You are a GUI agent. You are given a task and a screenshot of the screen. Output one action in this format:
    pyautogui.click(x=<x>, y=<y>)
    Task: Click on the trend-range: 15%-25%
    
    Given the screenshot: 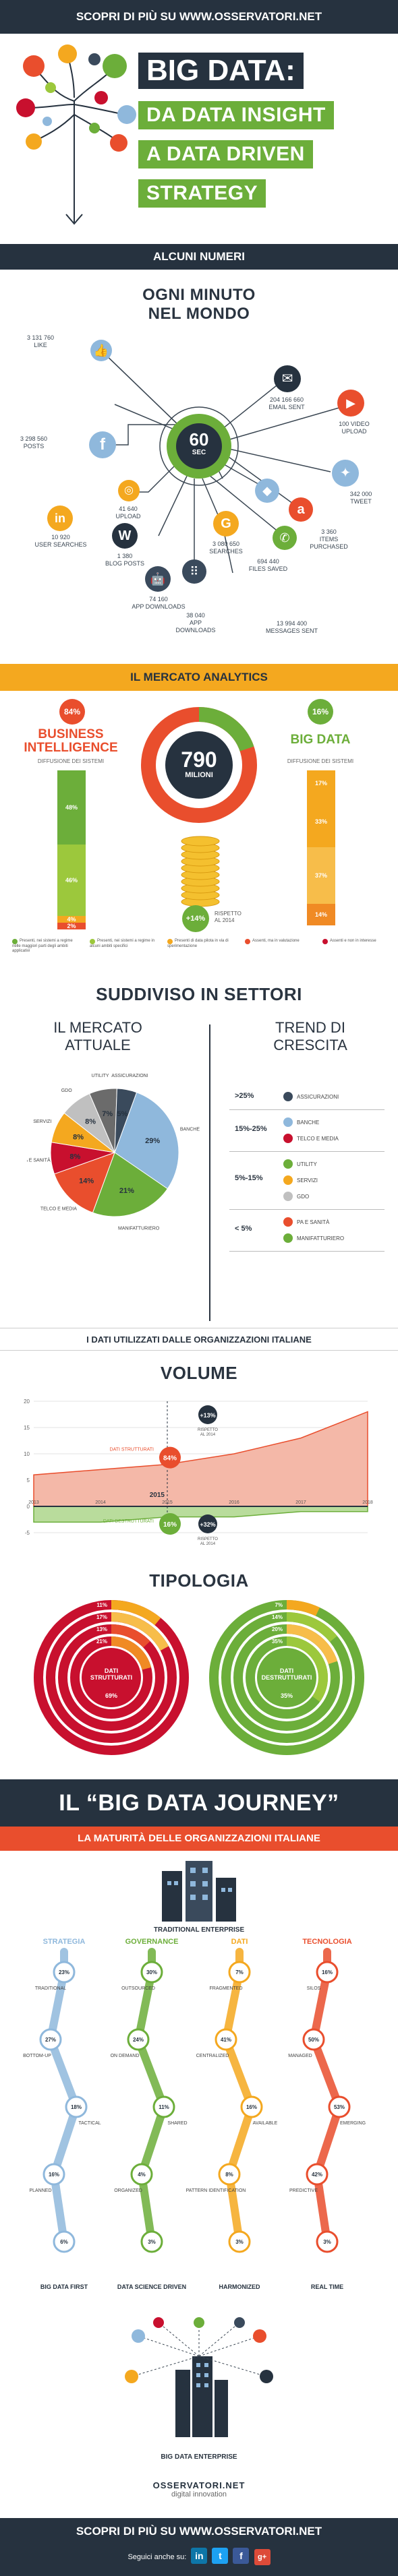 What is the action you would take?
    pyautogui.click(x=251, y=1129)
    